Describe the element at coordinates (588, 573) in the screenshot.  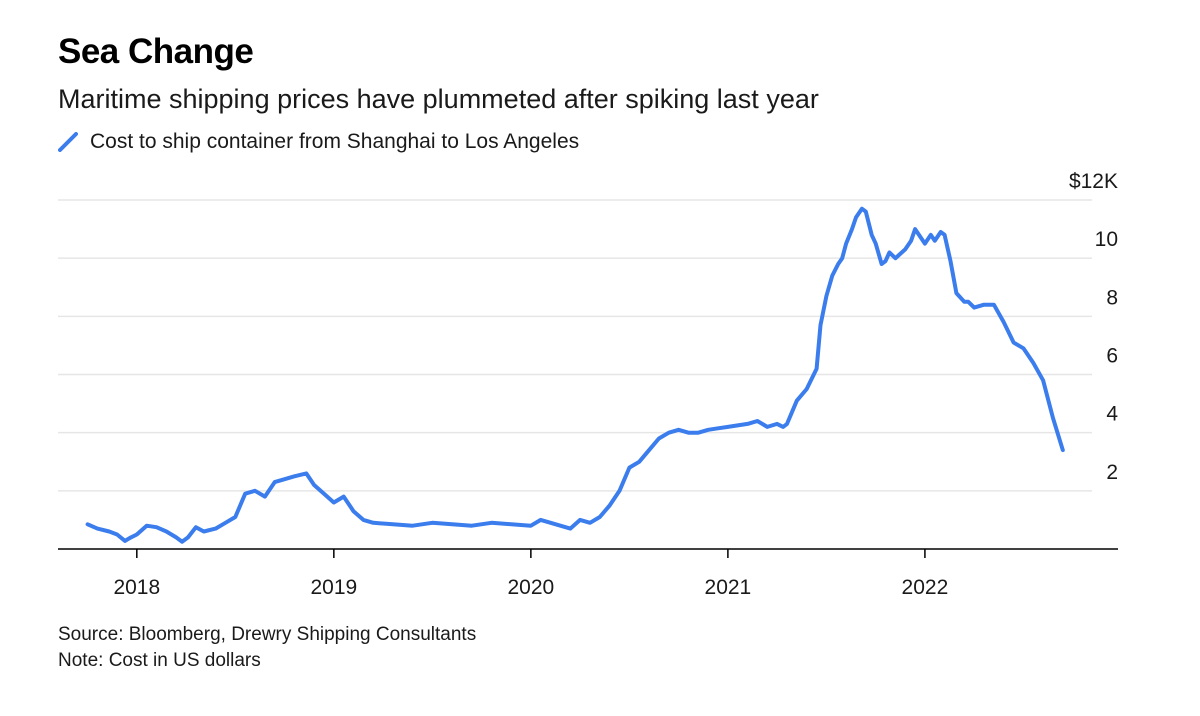
I see `x-axis: 2018 2019 2020 2021 2022` at that location.